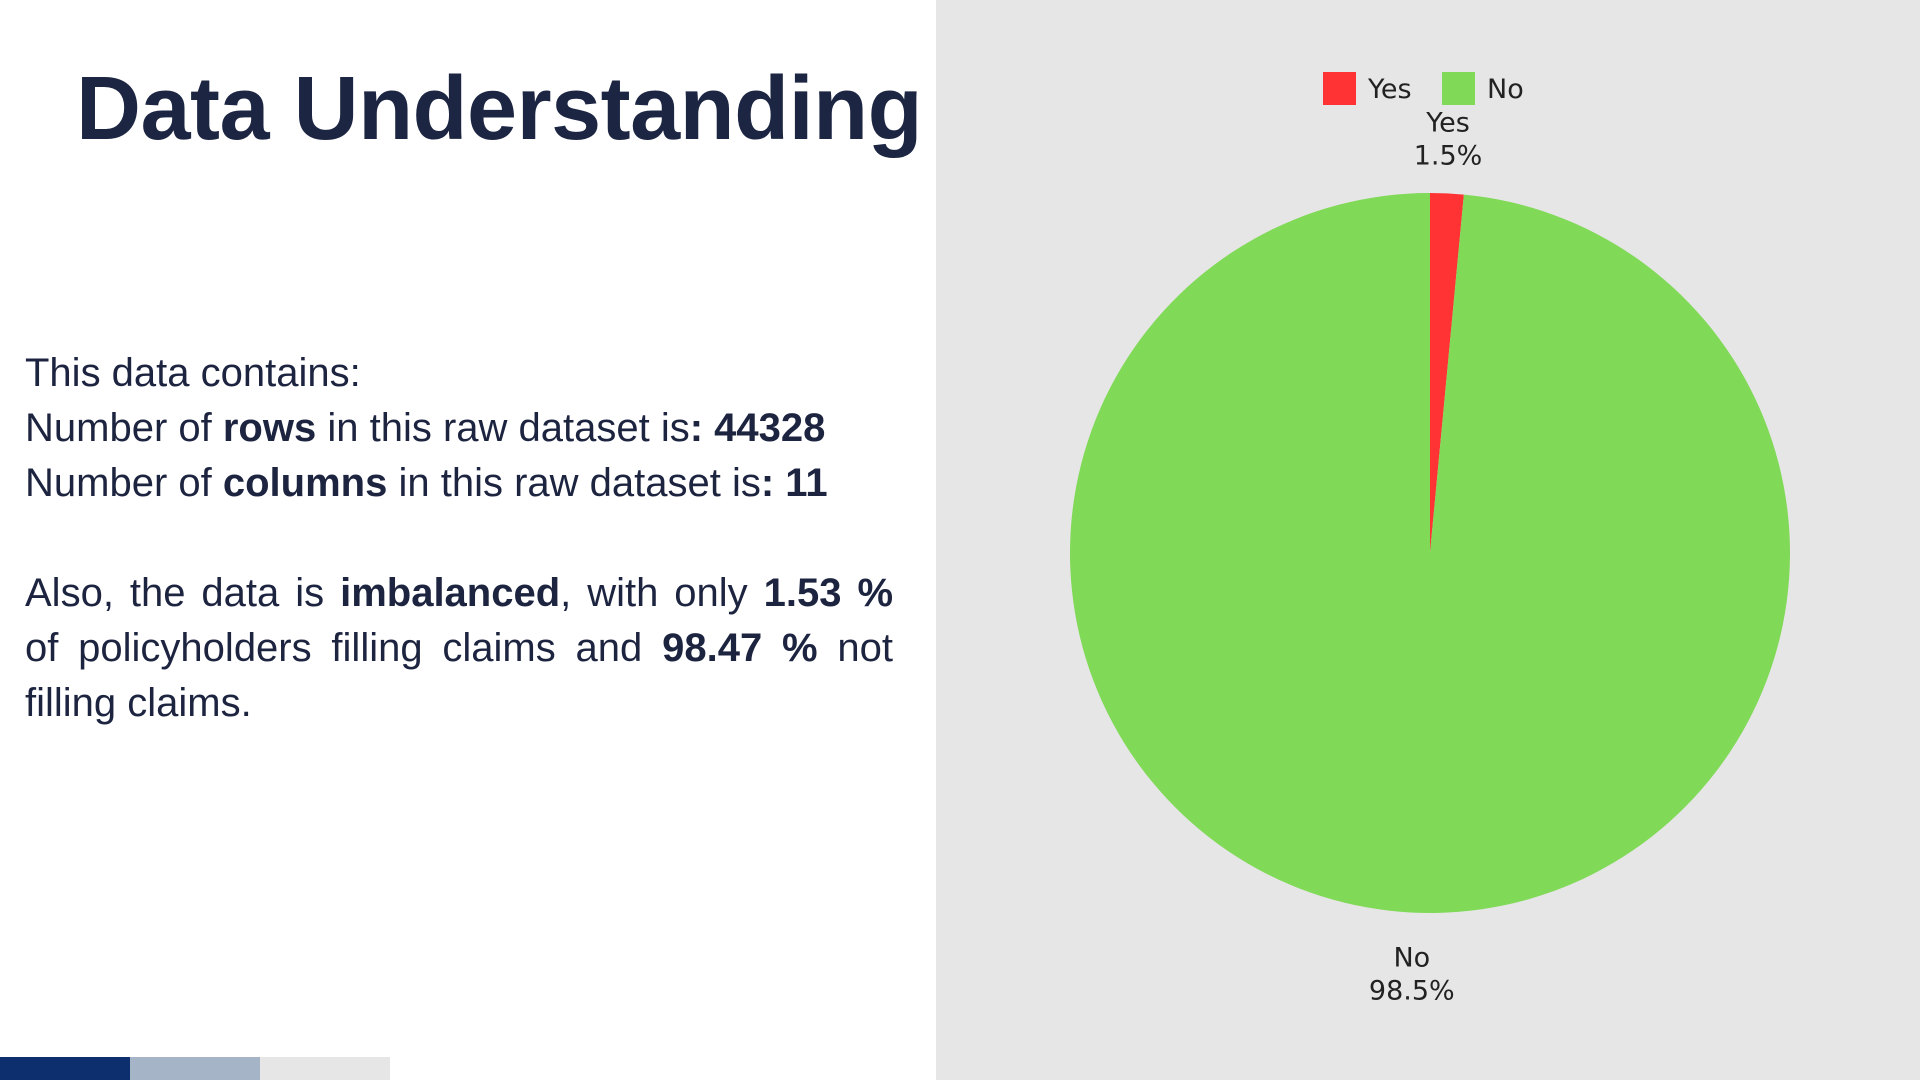  What do you see at coordinates (757, 428) in the screenshot?
I see `rows-value: : 44328` at bounding box center [757, 428].